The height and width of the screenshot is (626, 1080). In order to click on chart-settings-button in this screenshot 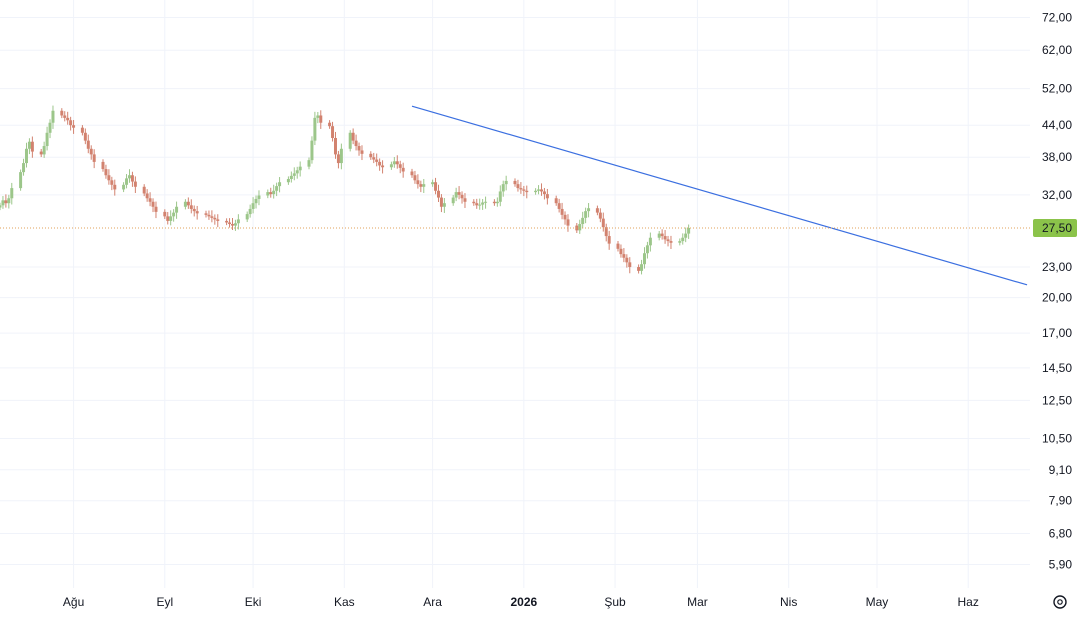, I will do `click(1060, 602)`.